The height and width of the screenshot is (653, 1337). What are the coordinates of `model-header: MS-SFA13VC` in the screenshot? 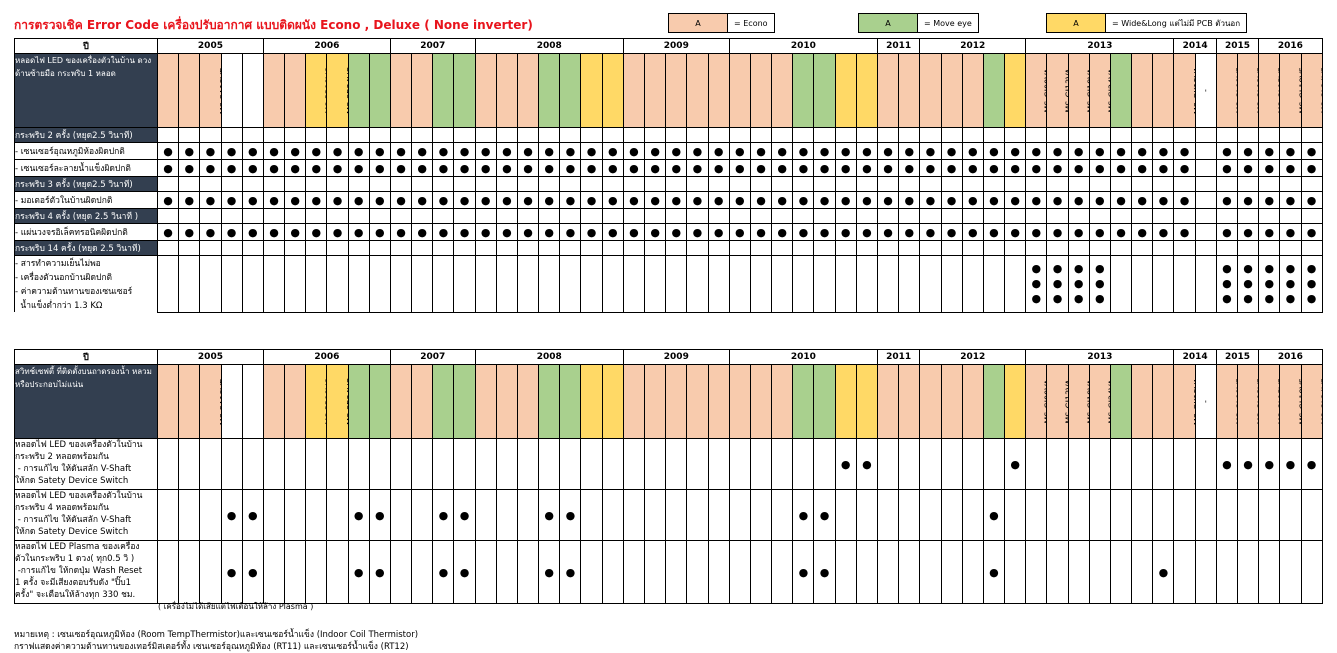 It's located at (252, 91).